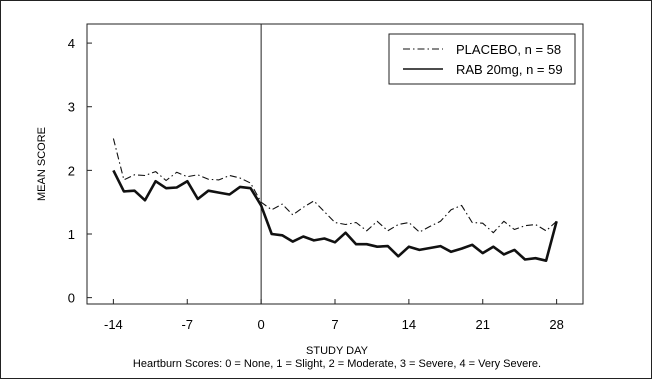  What do you see at coordinates (71, 107) in the screenshot?
I see `y-tick-label: 3` at bounding box center [71, 107].